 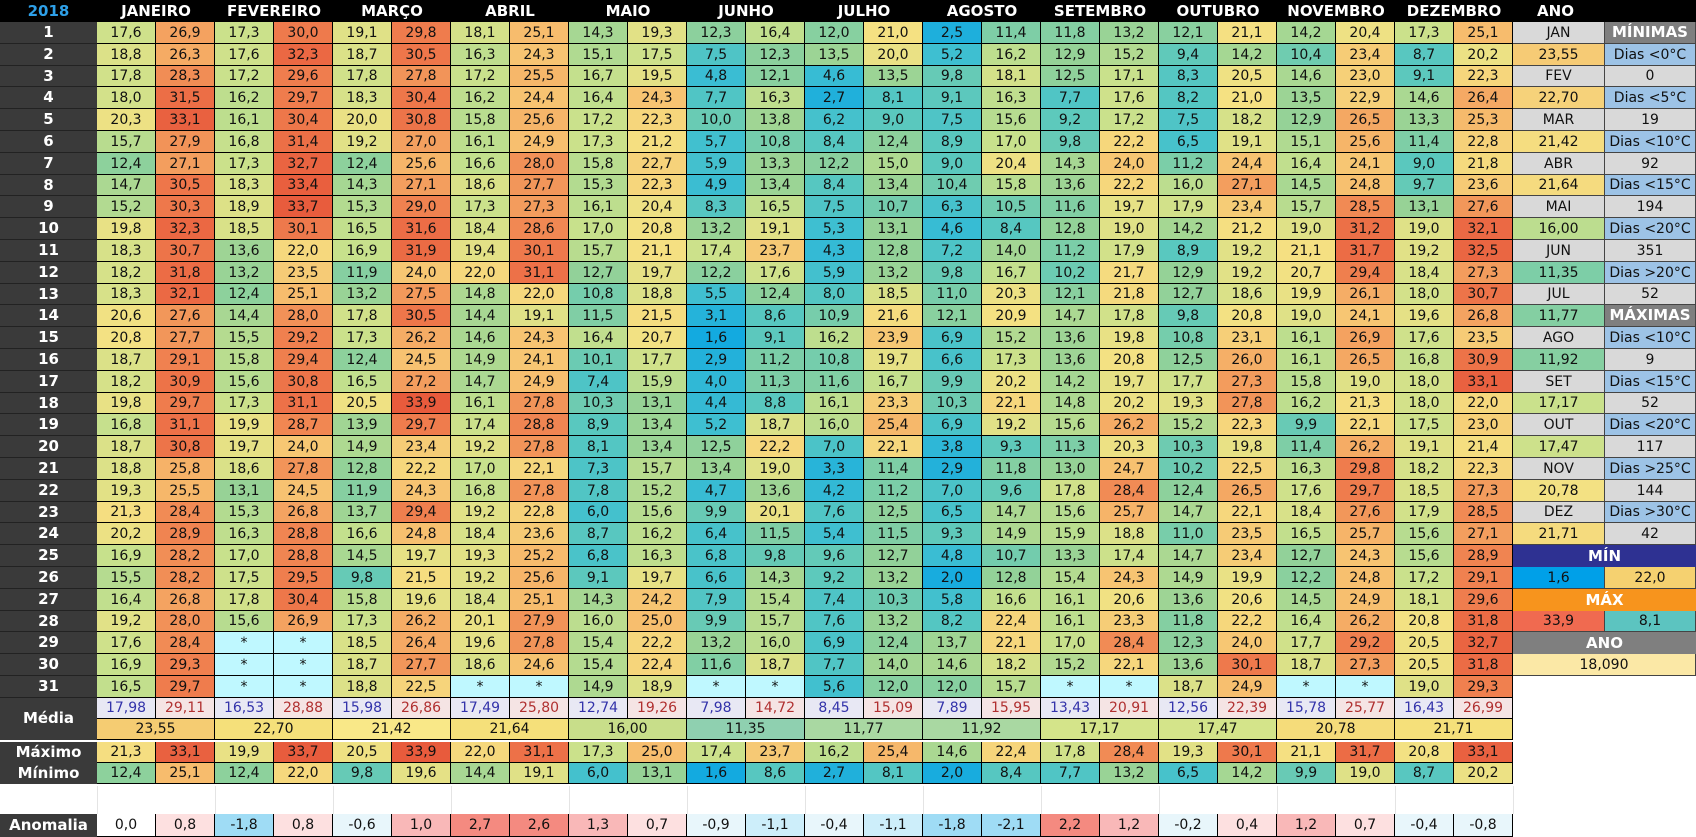 What do you see at coordinates (1559, 185) in the screenshot?
I see `side-month-avg: 21,64` at bounding box center [1559, 185].